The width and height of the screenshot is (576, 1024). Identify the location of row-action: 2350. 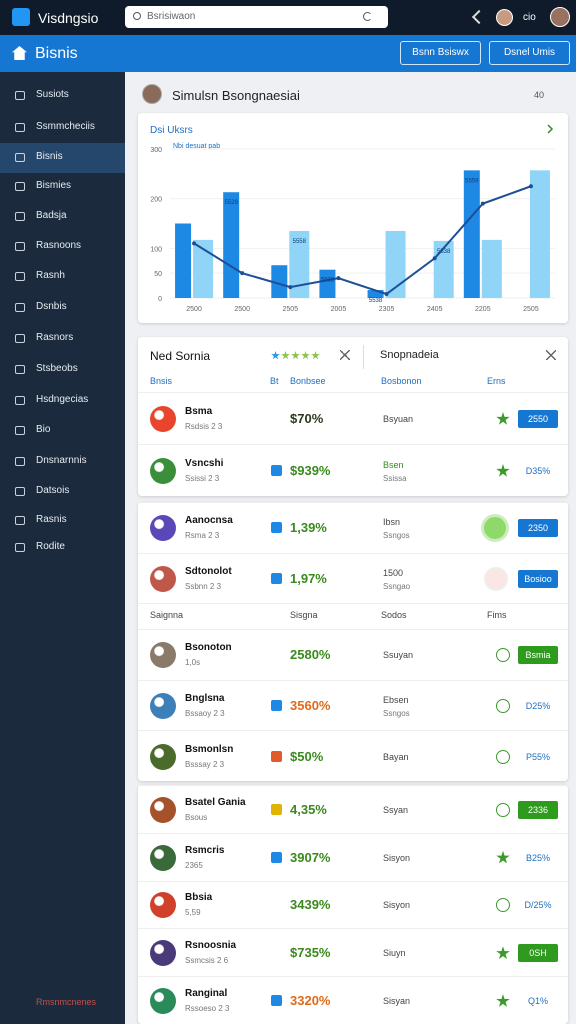
(538, 528).